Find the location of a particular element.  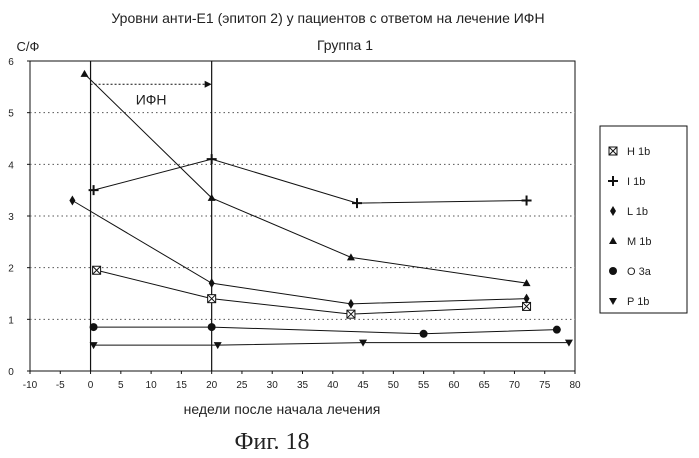

figure-caption: Фиг. 18 is located at coordinates (272, 442).